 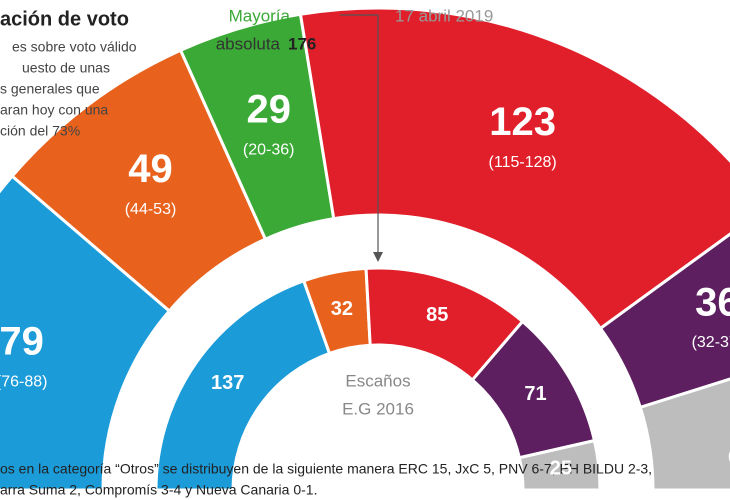 What do you see at coordinates (729, 455) in the screenshot?
I see `seat-range: (34-38)` at bounding box center [729, 455].